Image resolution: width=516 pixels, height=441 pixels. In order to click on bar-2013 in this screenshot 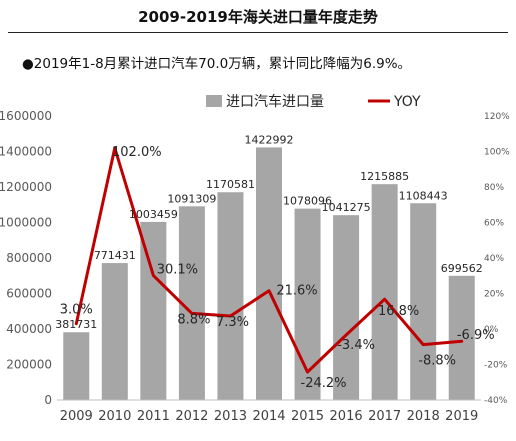, I will do `click(230, 296)`.